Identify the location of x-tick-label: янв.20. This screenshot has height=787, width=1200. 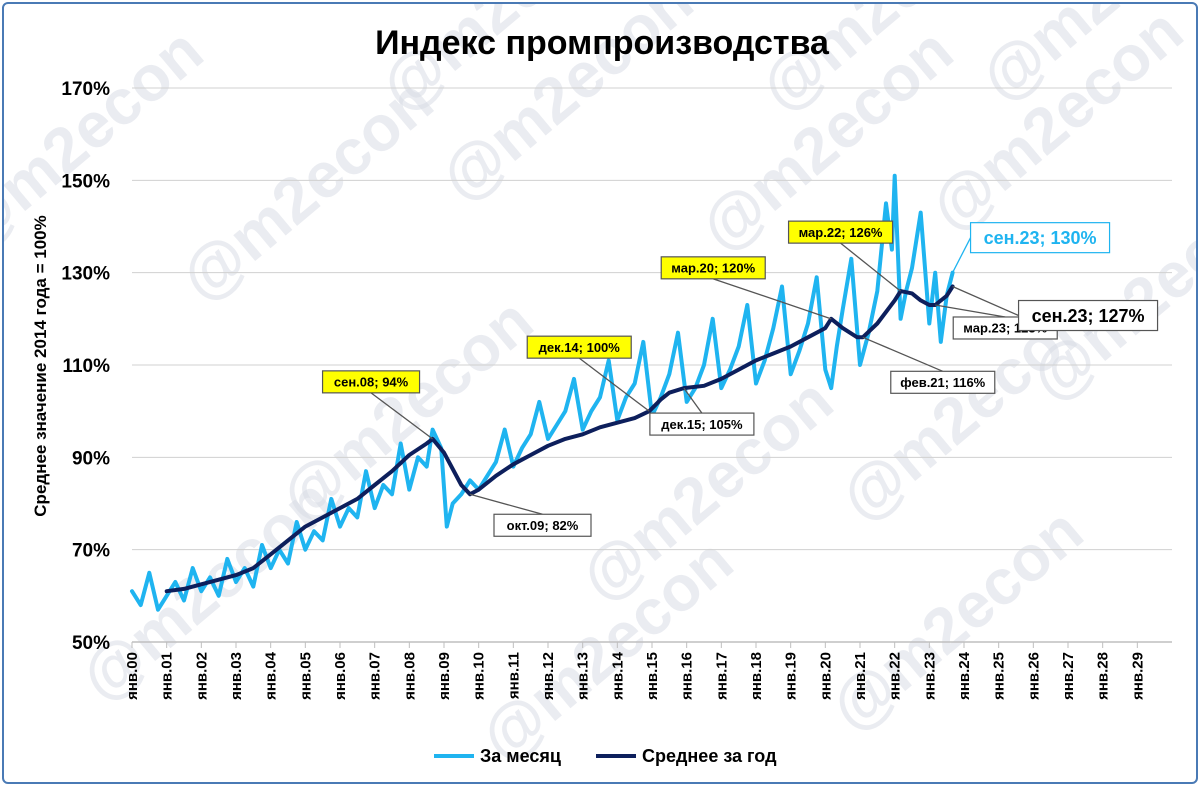
(825, 676).